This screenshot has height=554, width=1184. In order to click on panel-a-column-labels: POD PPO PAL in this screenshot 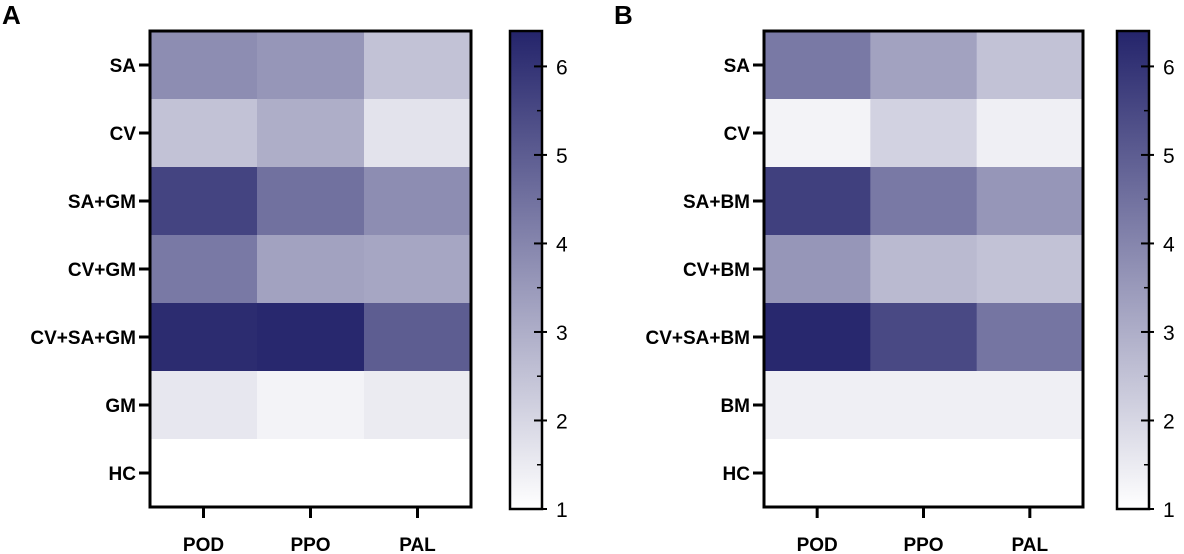, I will do `click(309, 544)`.